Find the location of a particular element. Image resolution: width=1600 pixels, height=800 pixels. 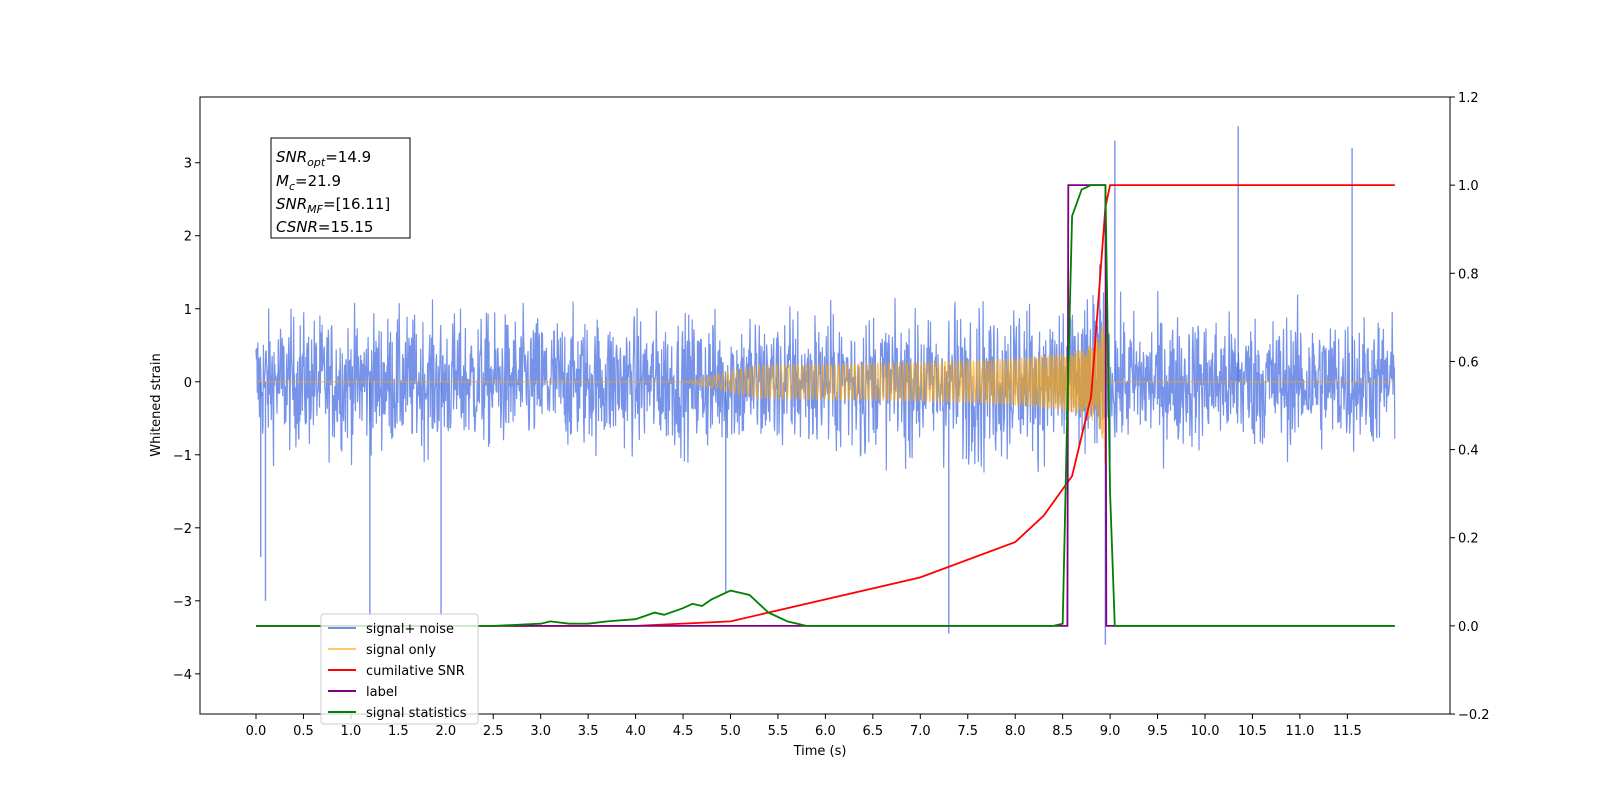

y-tick-label: 1 is located at coordinates (188, 310).